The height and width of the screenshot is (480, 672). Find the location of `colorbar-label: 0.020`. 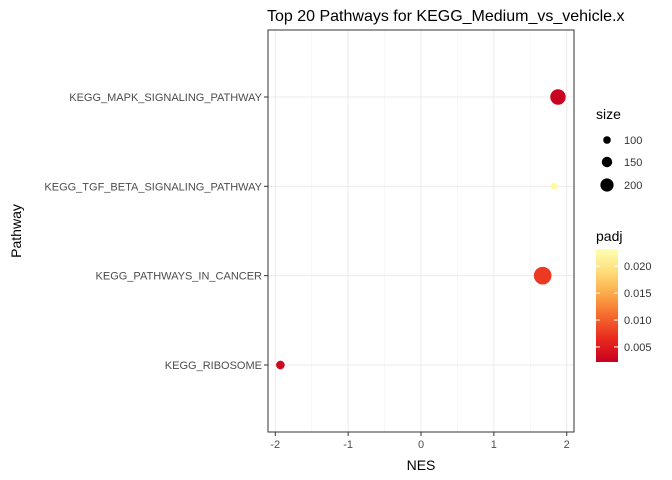

colorbar-label: 0.020 is located at coordinates (638, 267).